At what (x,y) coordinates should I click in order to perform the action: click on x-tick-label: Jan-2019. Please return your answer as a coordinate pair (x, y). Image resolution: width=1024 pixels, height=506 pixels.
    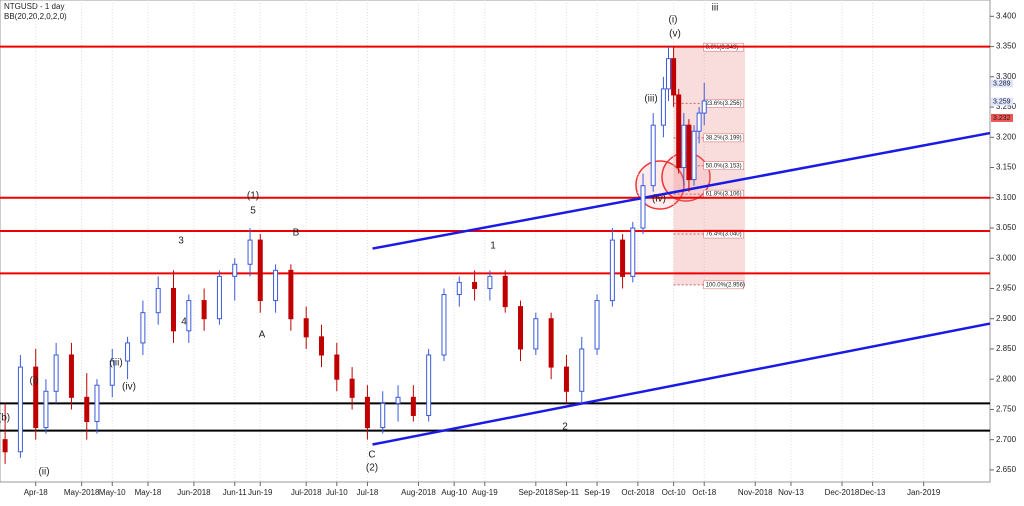
    Looking at the image, I should click on (924, 492).